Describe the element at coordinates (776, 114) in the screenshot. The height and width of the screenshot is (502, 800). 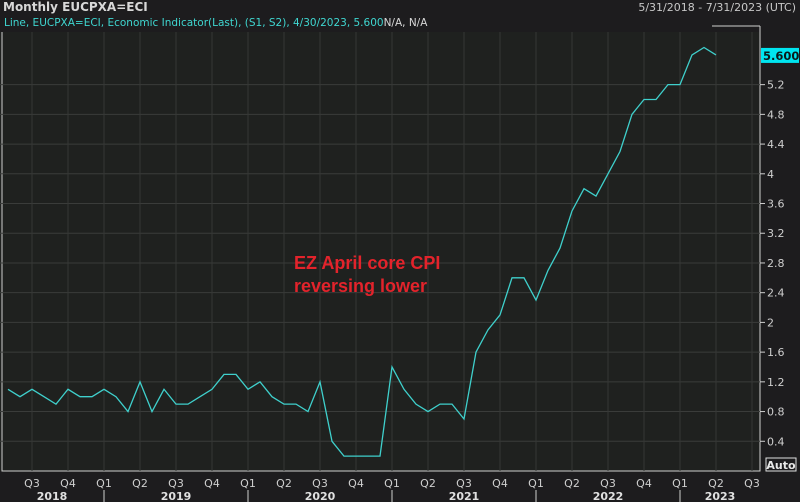
I see `y-tick-label: 4.8` at that location.